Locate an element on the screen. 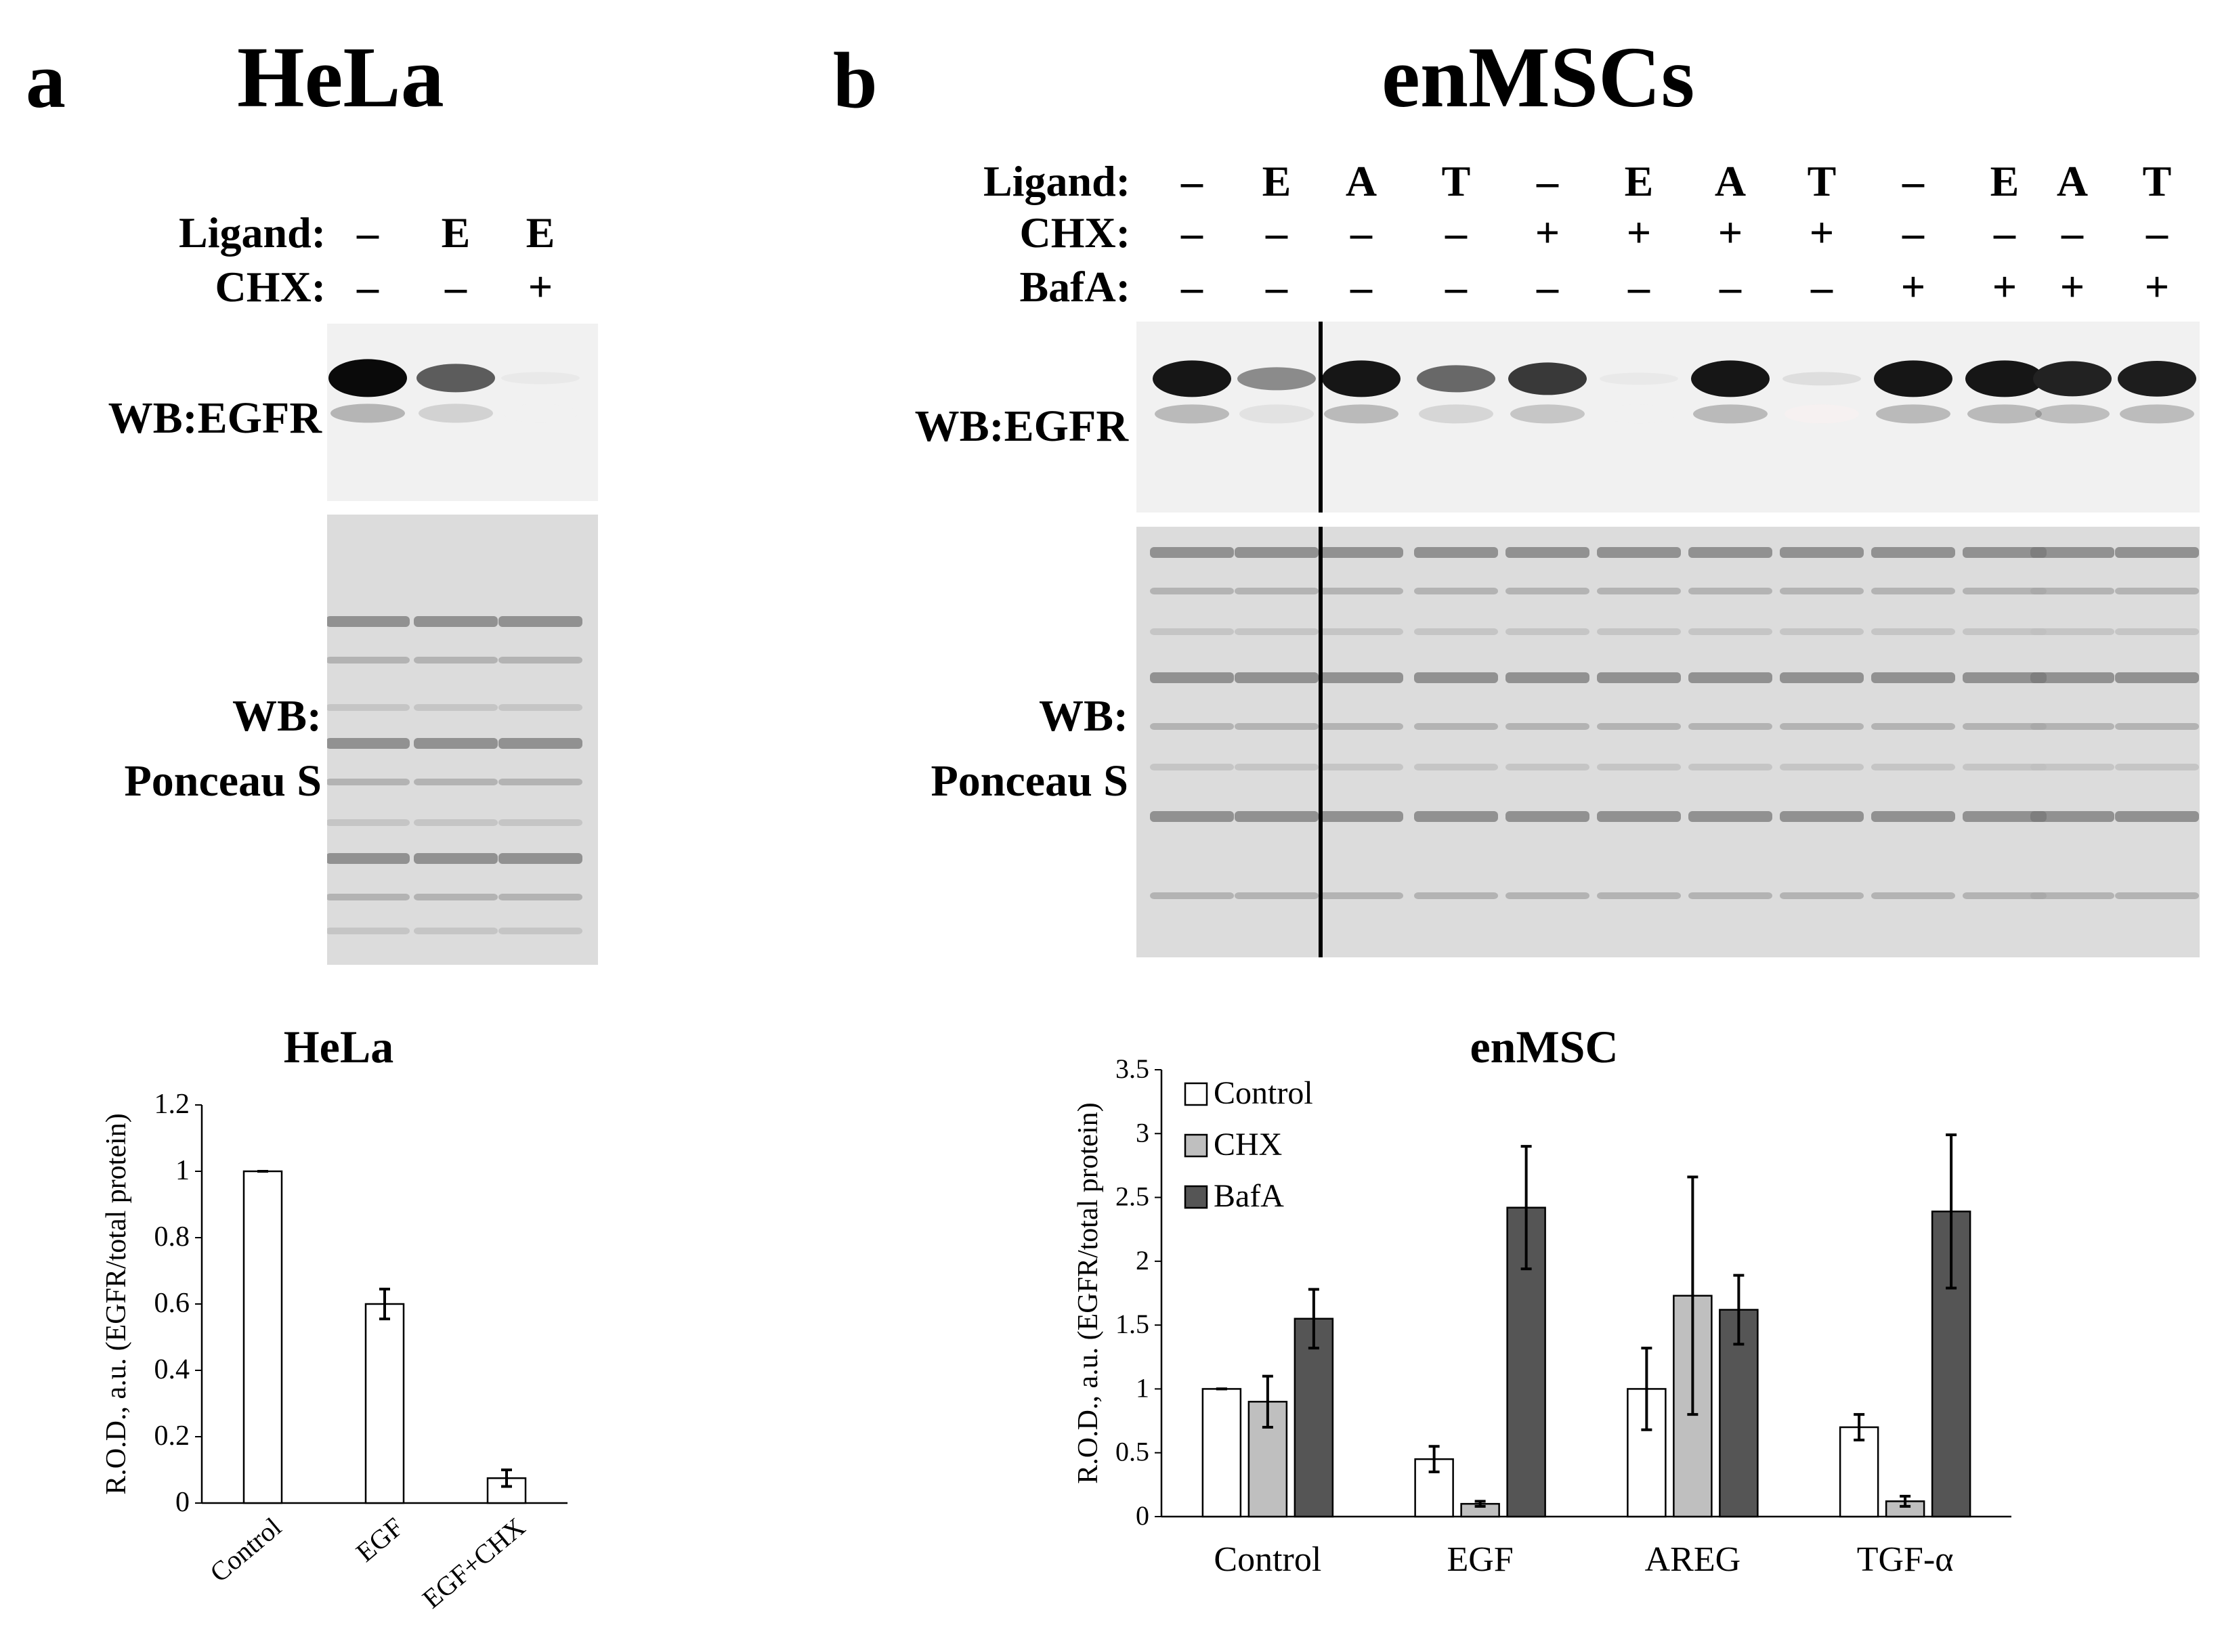  panel-b-wb-egfr-label: WB:EGFR is located at coordinates (1021, 426).